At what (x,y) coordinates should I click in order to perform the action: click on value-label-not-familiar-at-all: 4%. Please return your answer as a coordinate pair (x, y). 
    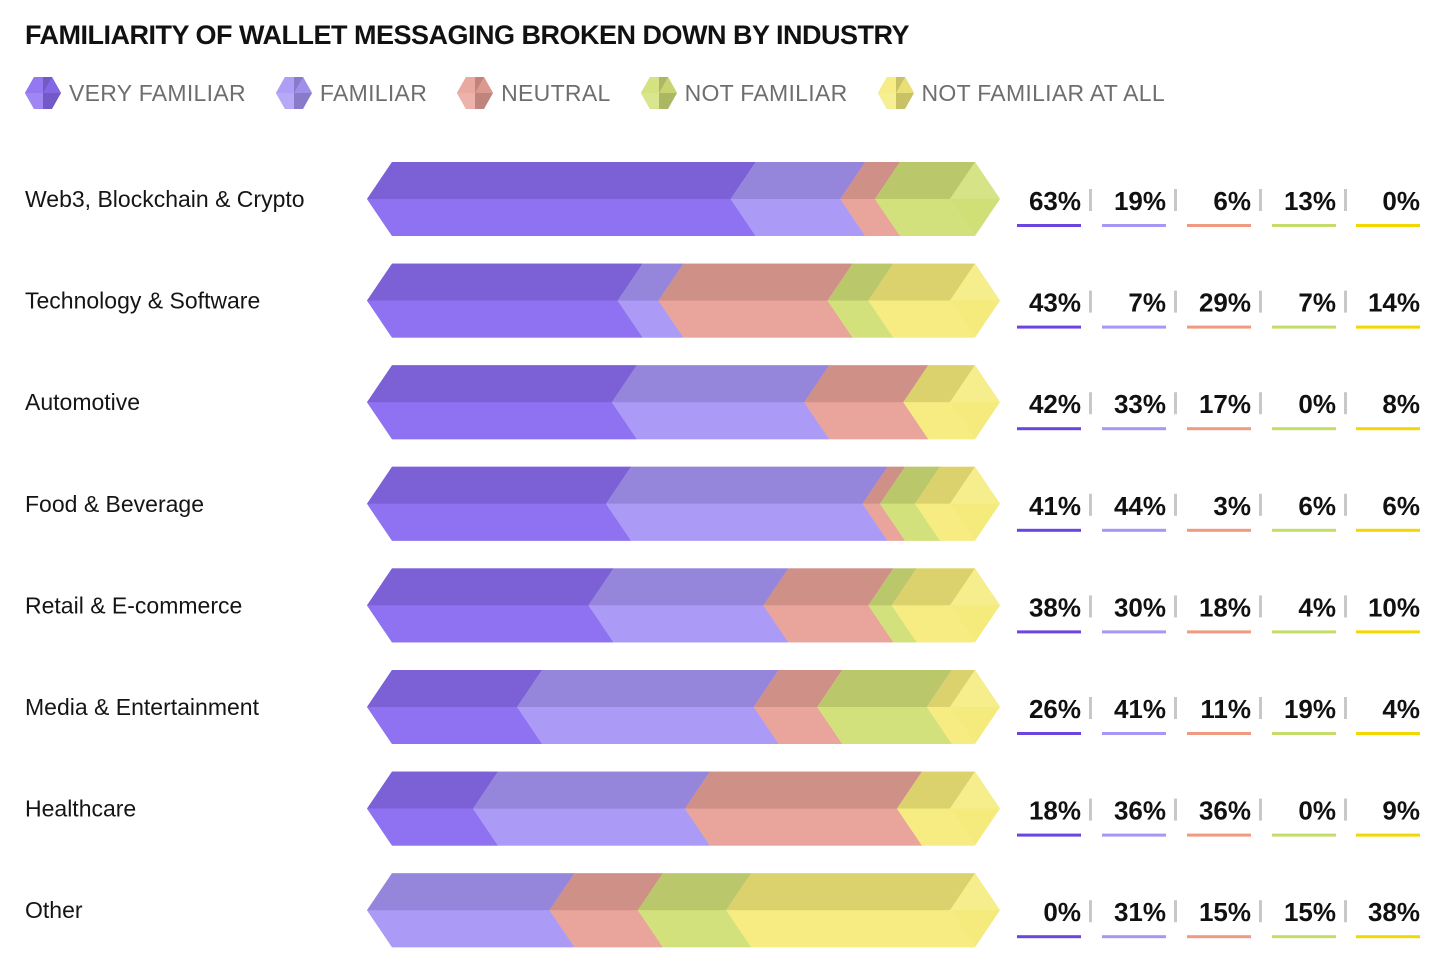
    Looking at the image, I should click on (1401, 709).